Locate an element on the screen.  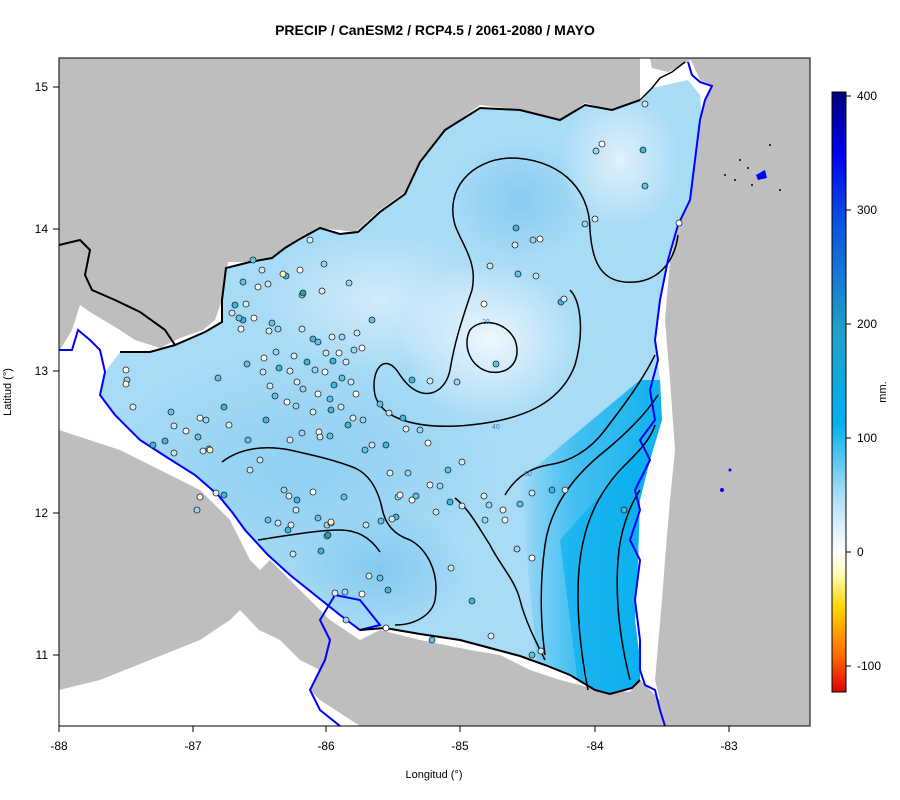
y-tick-label: 13 is located at coordinates (42, 371).